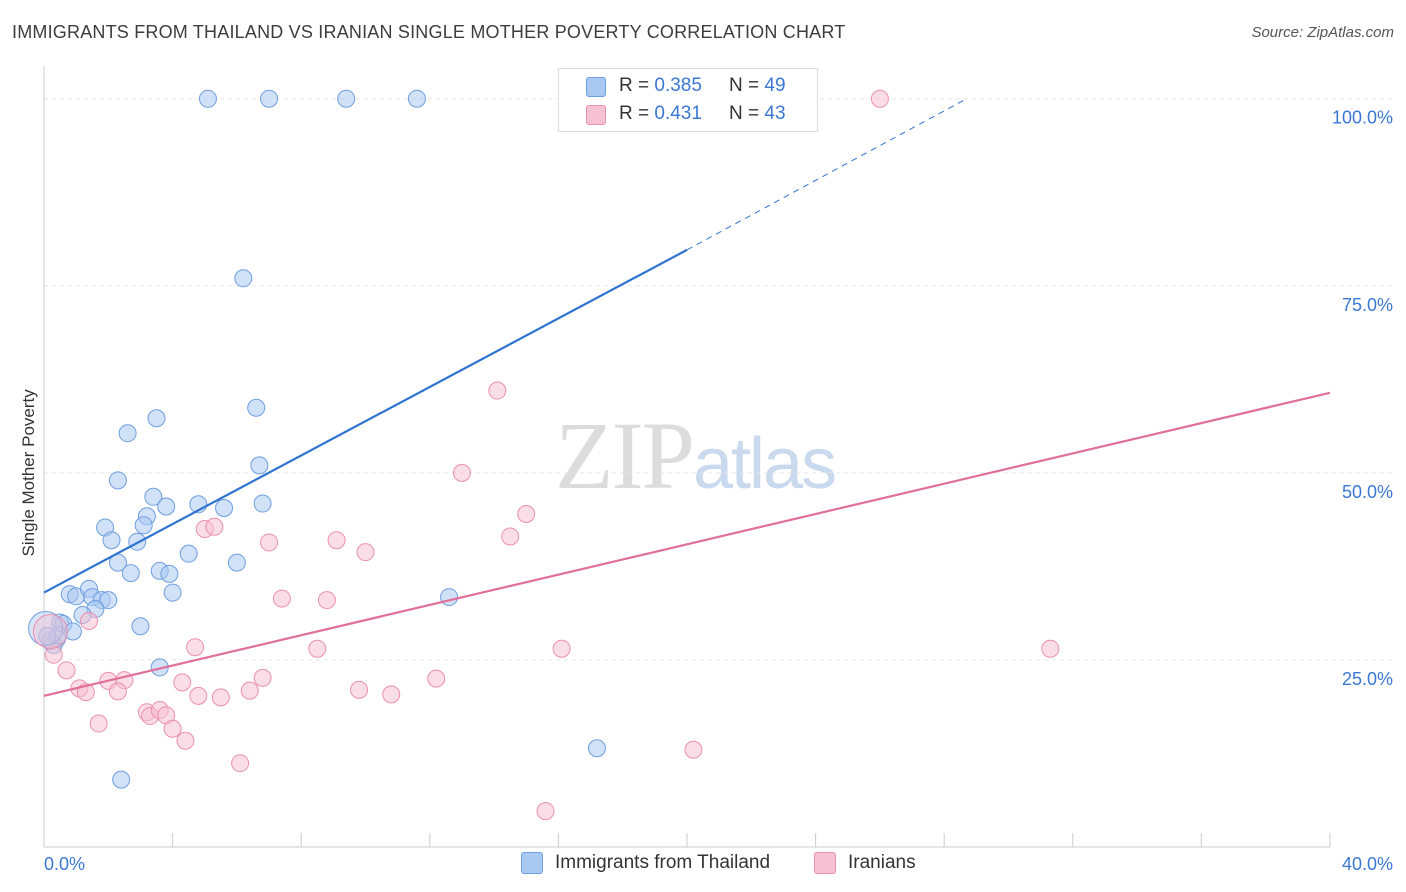 This screenshot has height=892, width=1406. Describe the element at coordinates (1367, 679) in the screenshot. I see `y-tick-label: 25.0%` at that location.